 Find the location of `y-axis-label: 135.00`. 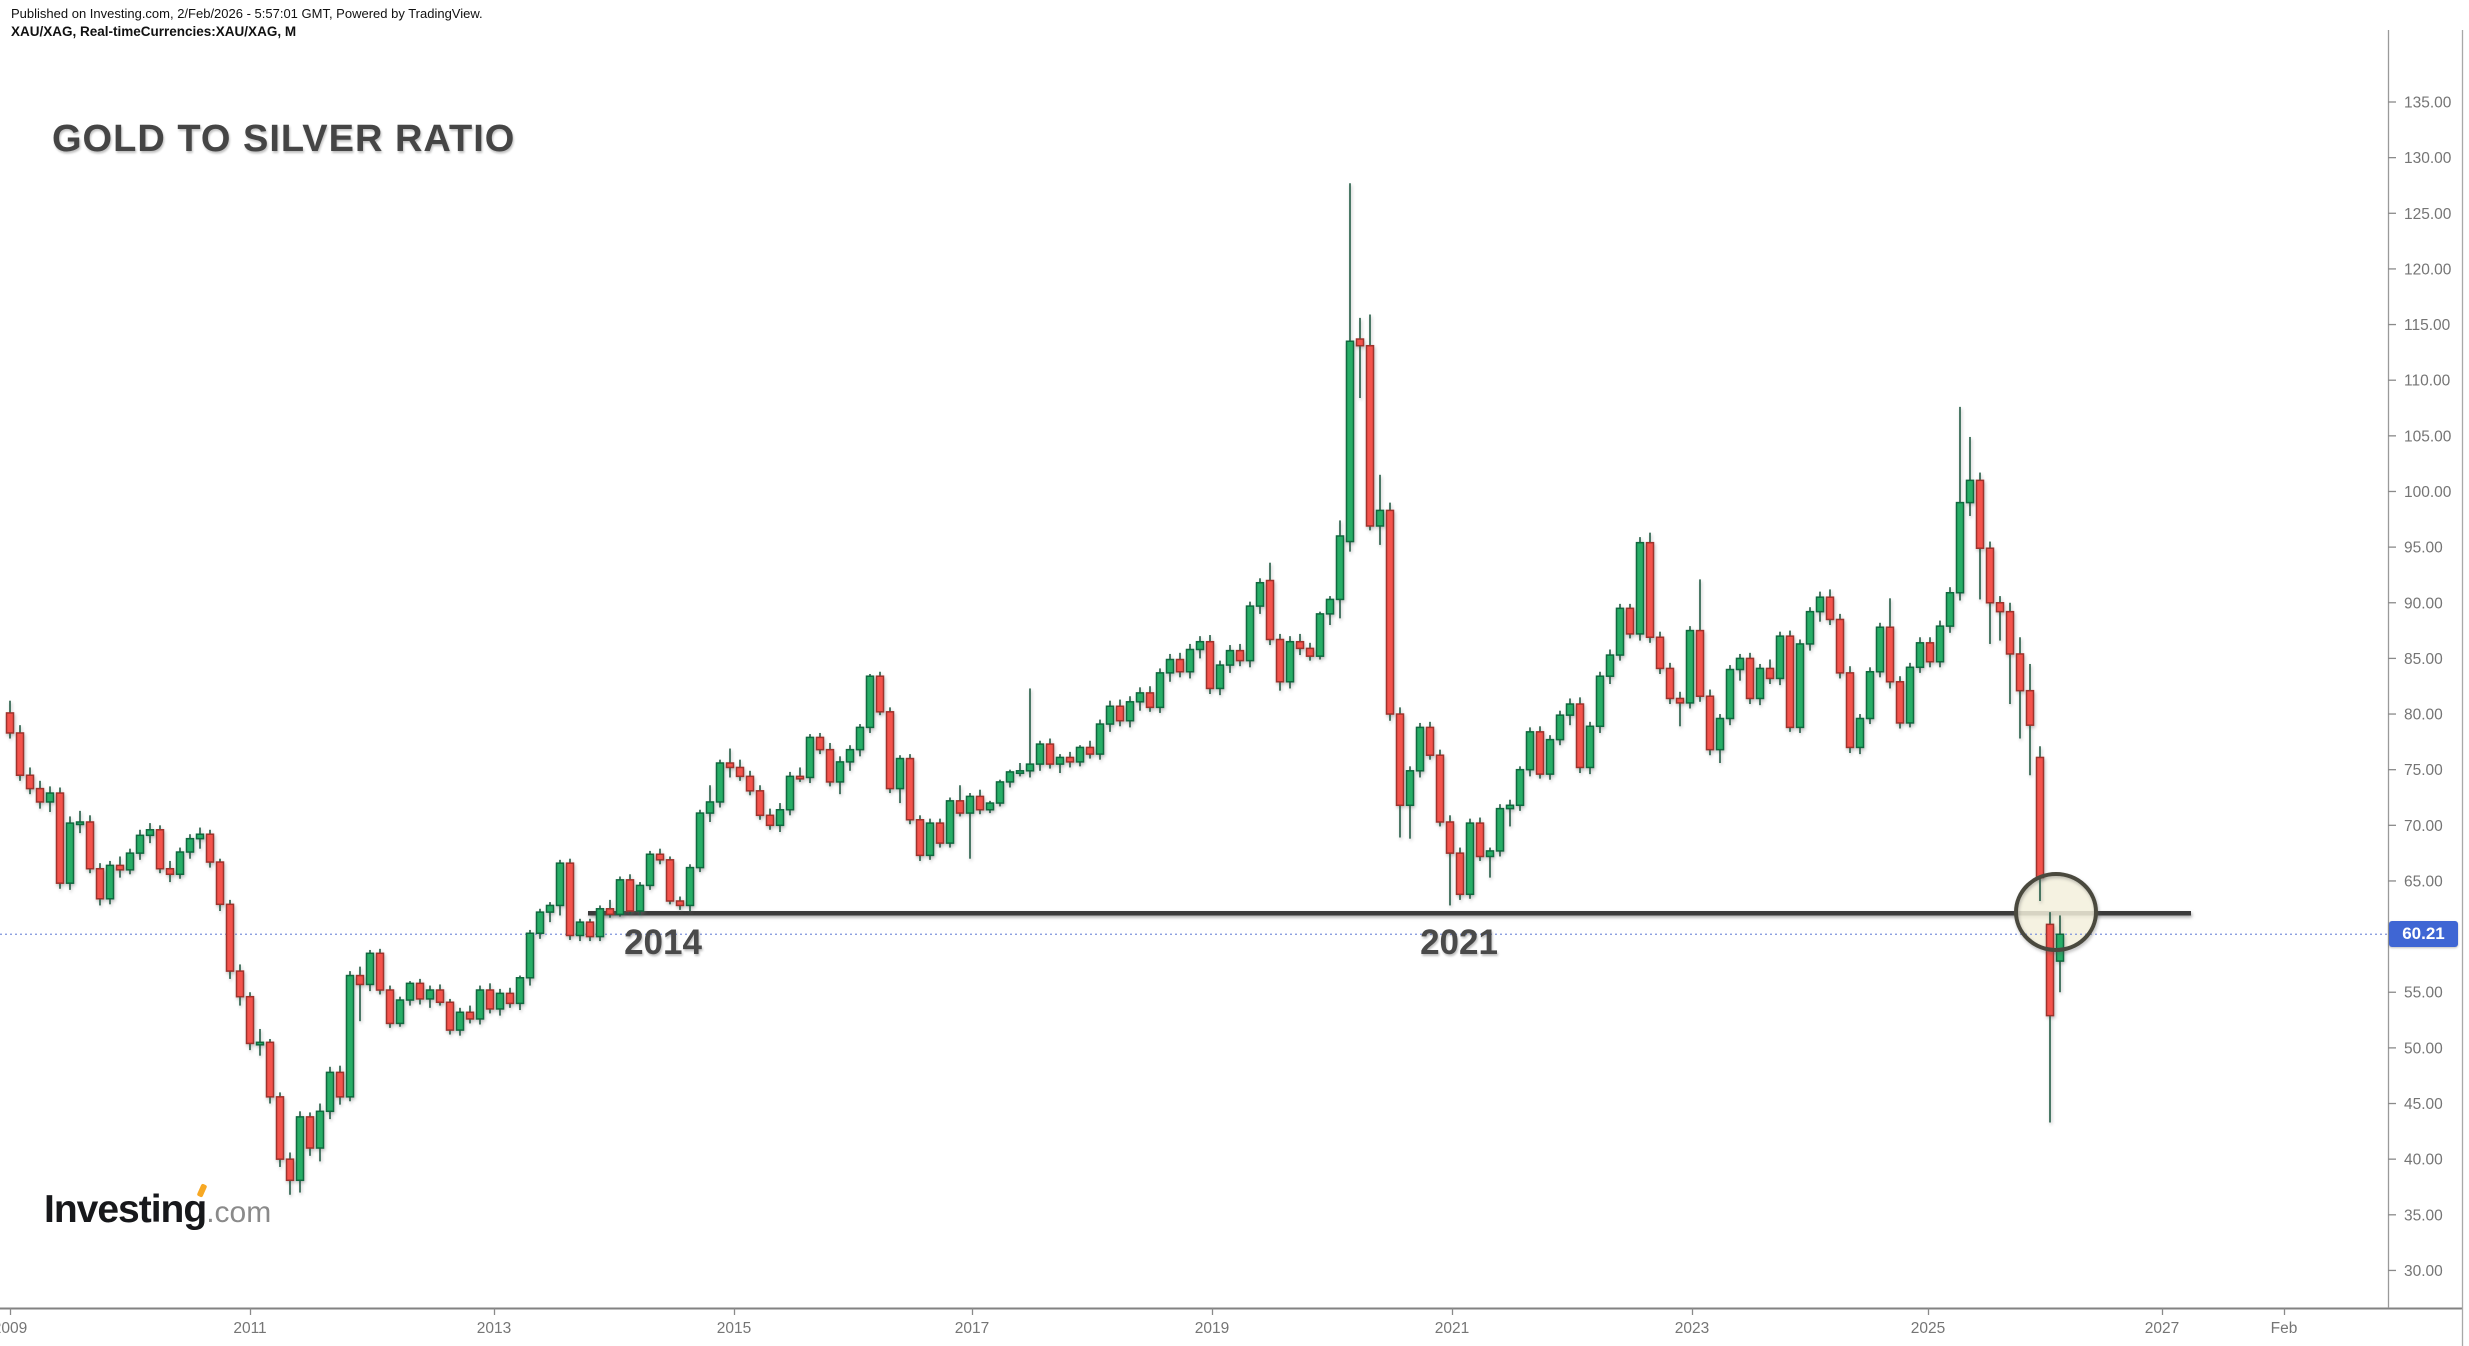

y-axis-label: 135.00 is located at coordinates (2428, 103).